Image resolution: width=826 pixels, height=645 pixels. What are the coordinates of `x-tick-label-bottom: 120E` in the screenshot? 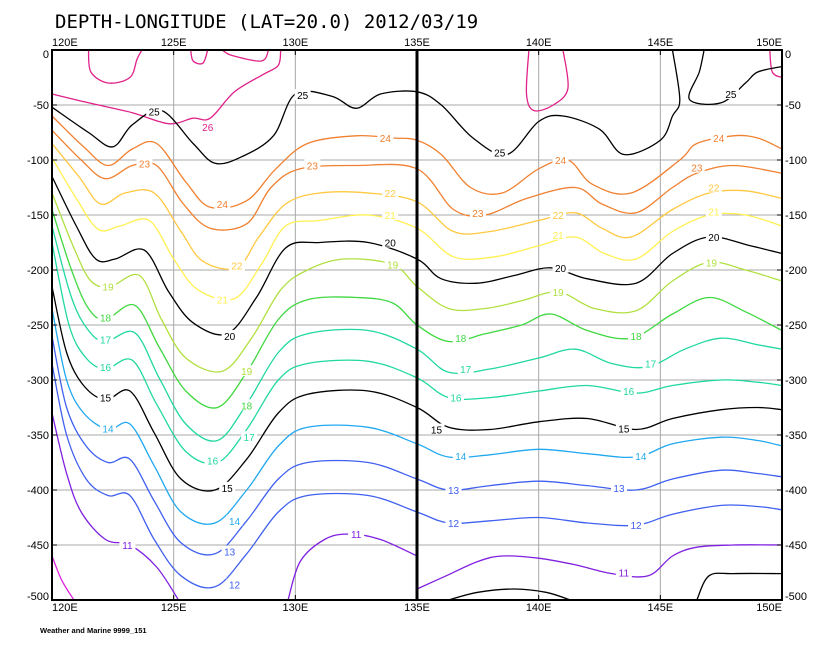 It's located at (65, 608).